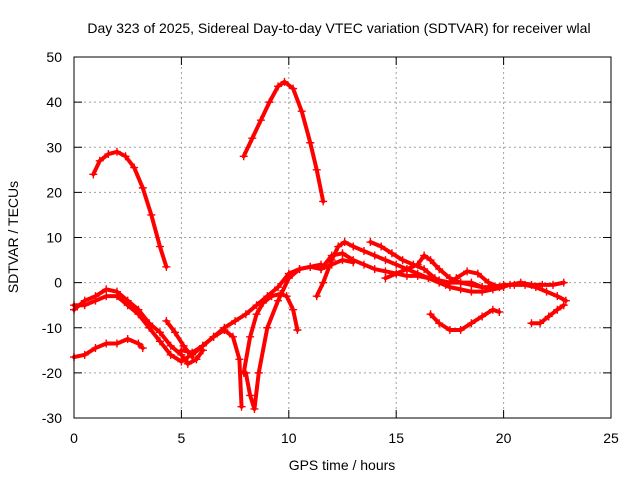  What do you see at coordinates (54, 192) in the screenshot?
I see `y-tick-label: 20` at bounding box center [54, 192].